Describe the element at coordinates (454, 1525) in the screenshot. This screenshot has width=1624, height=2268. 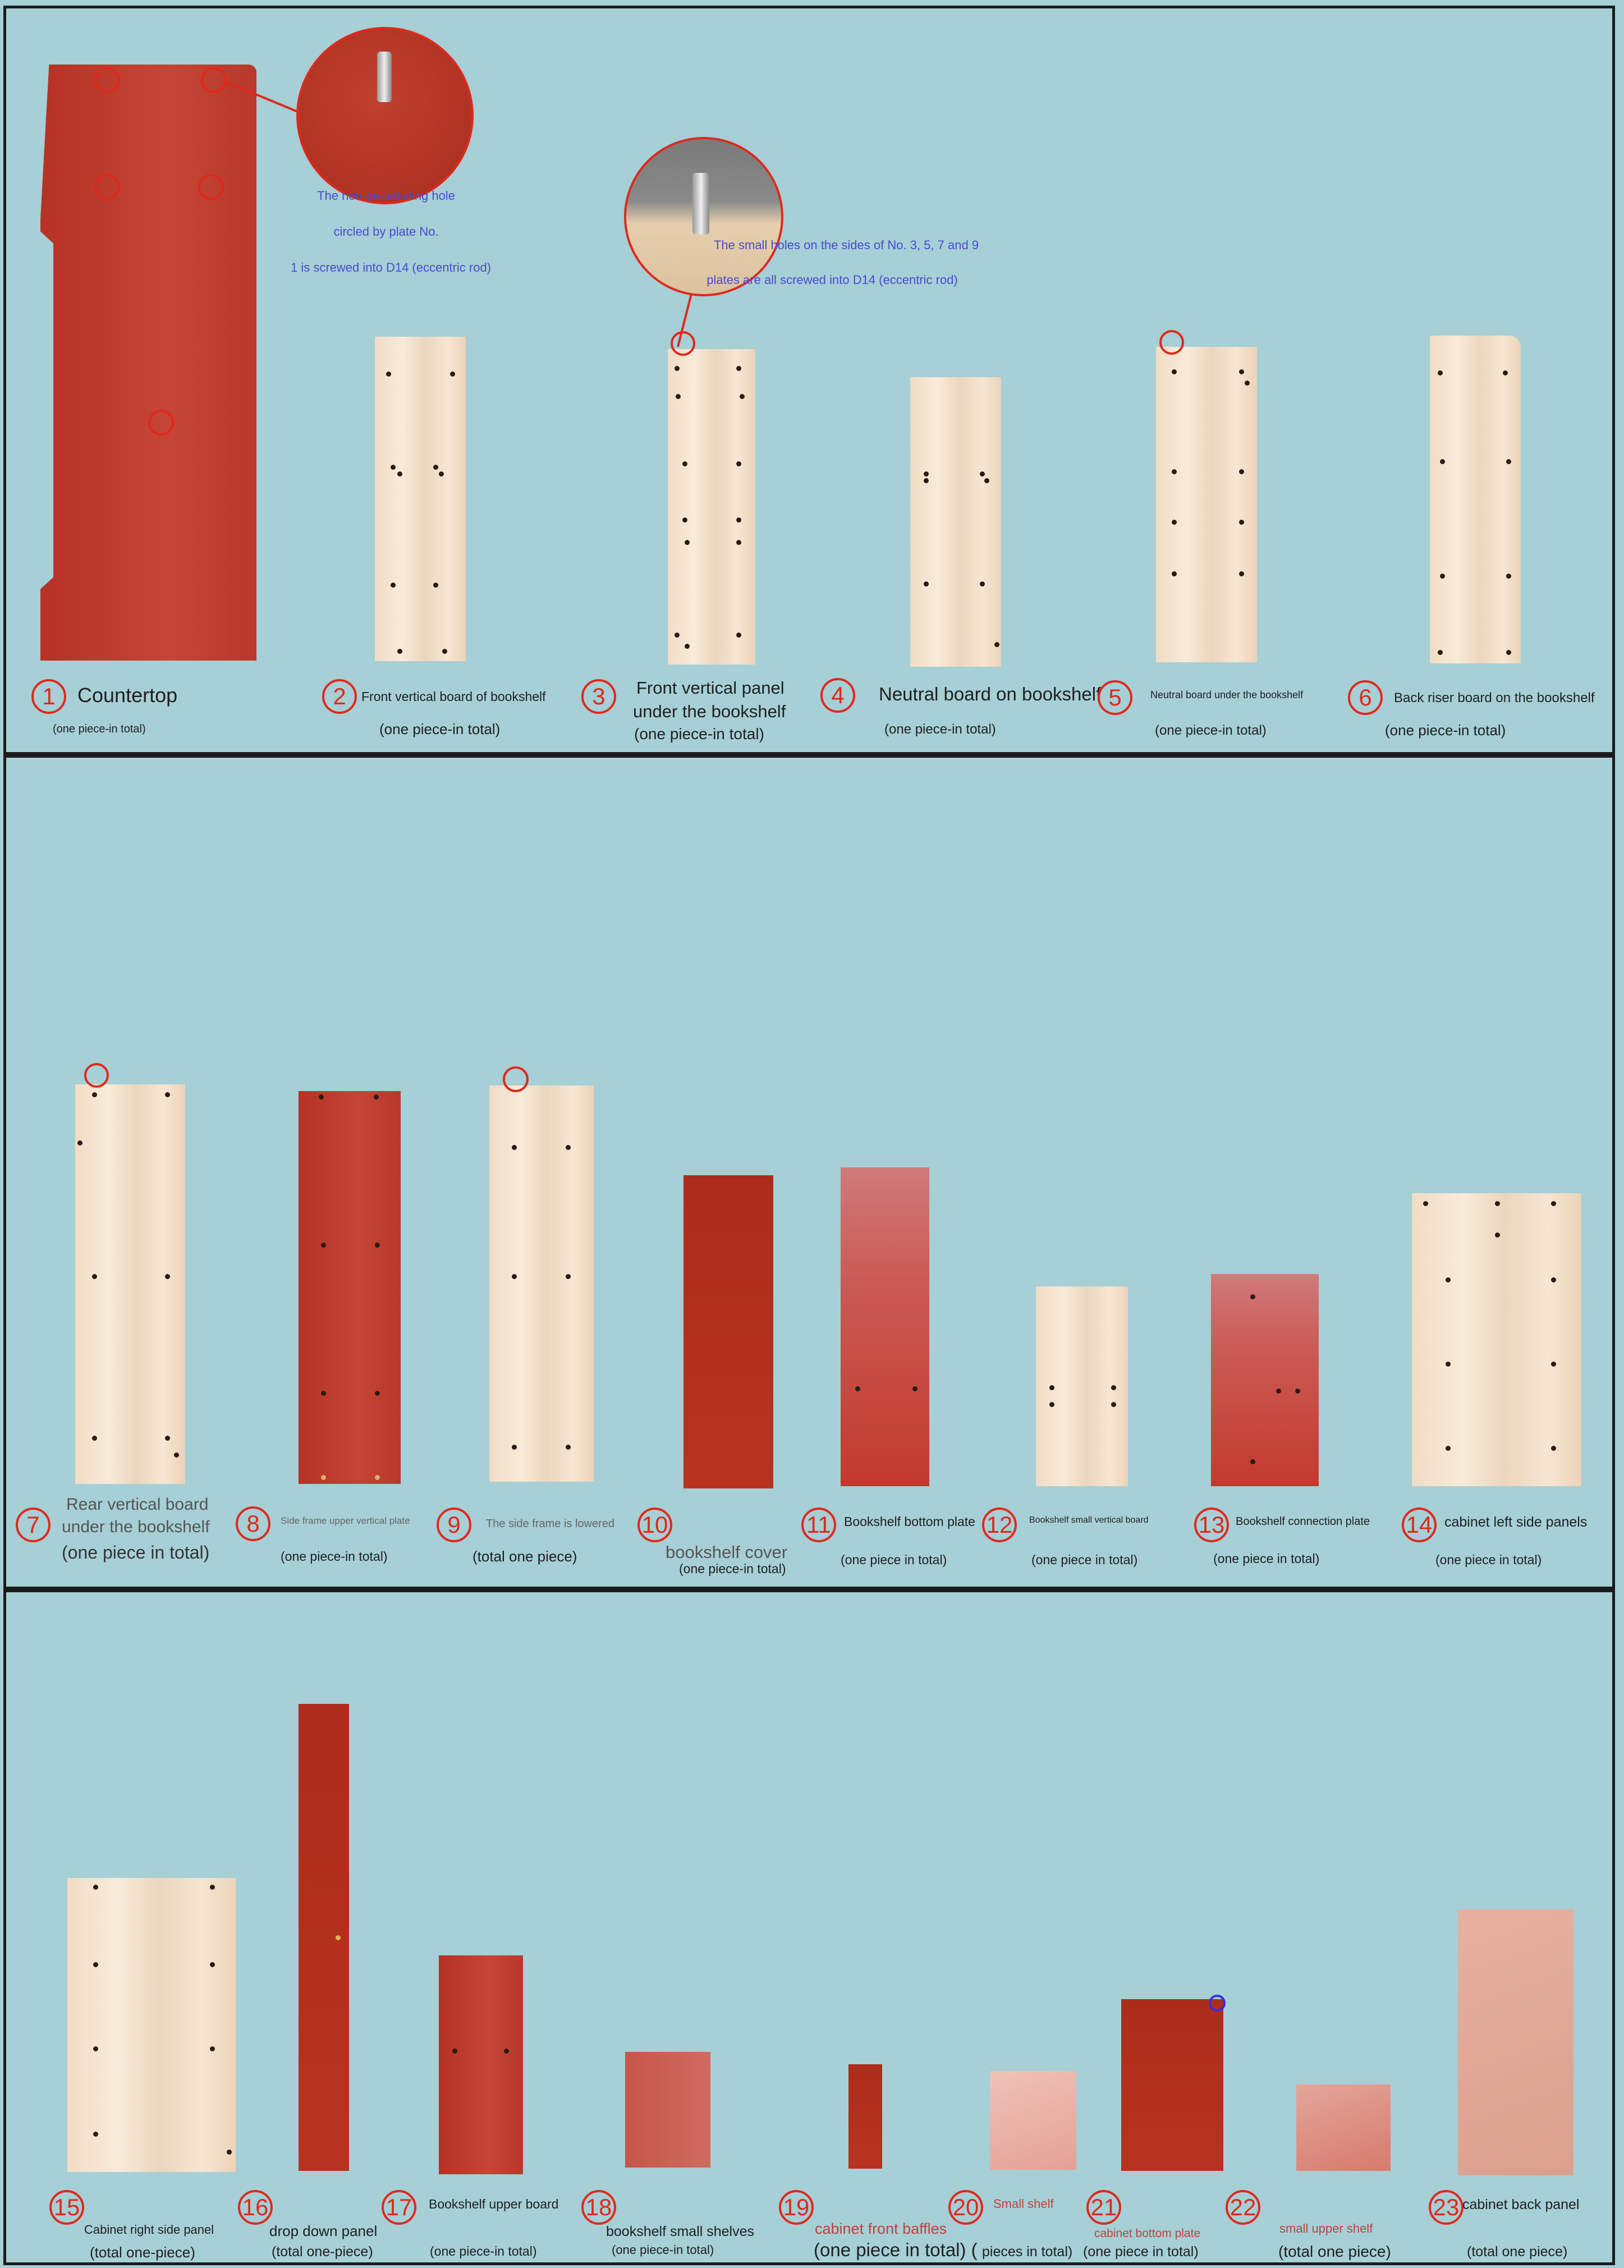
I see `part-9-number-badge: 9` at that location.